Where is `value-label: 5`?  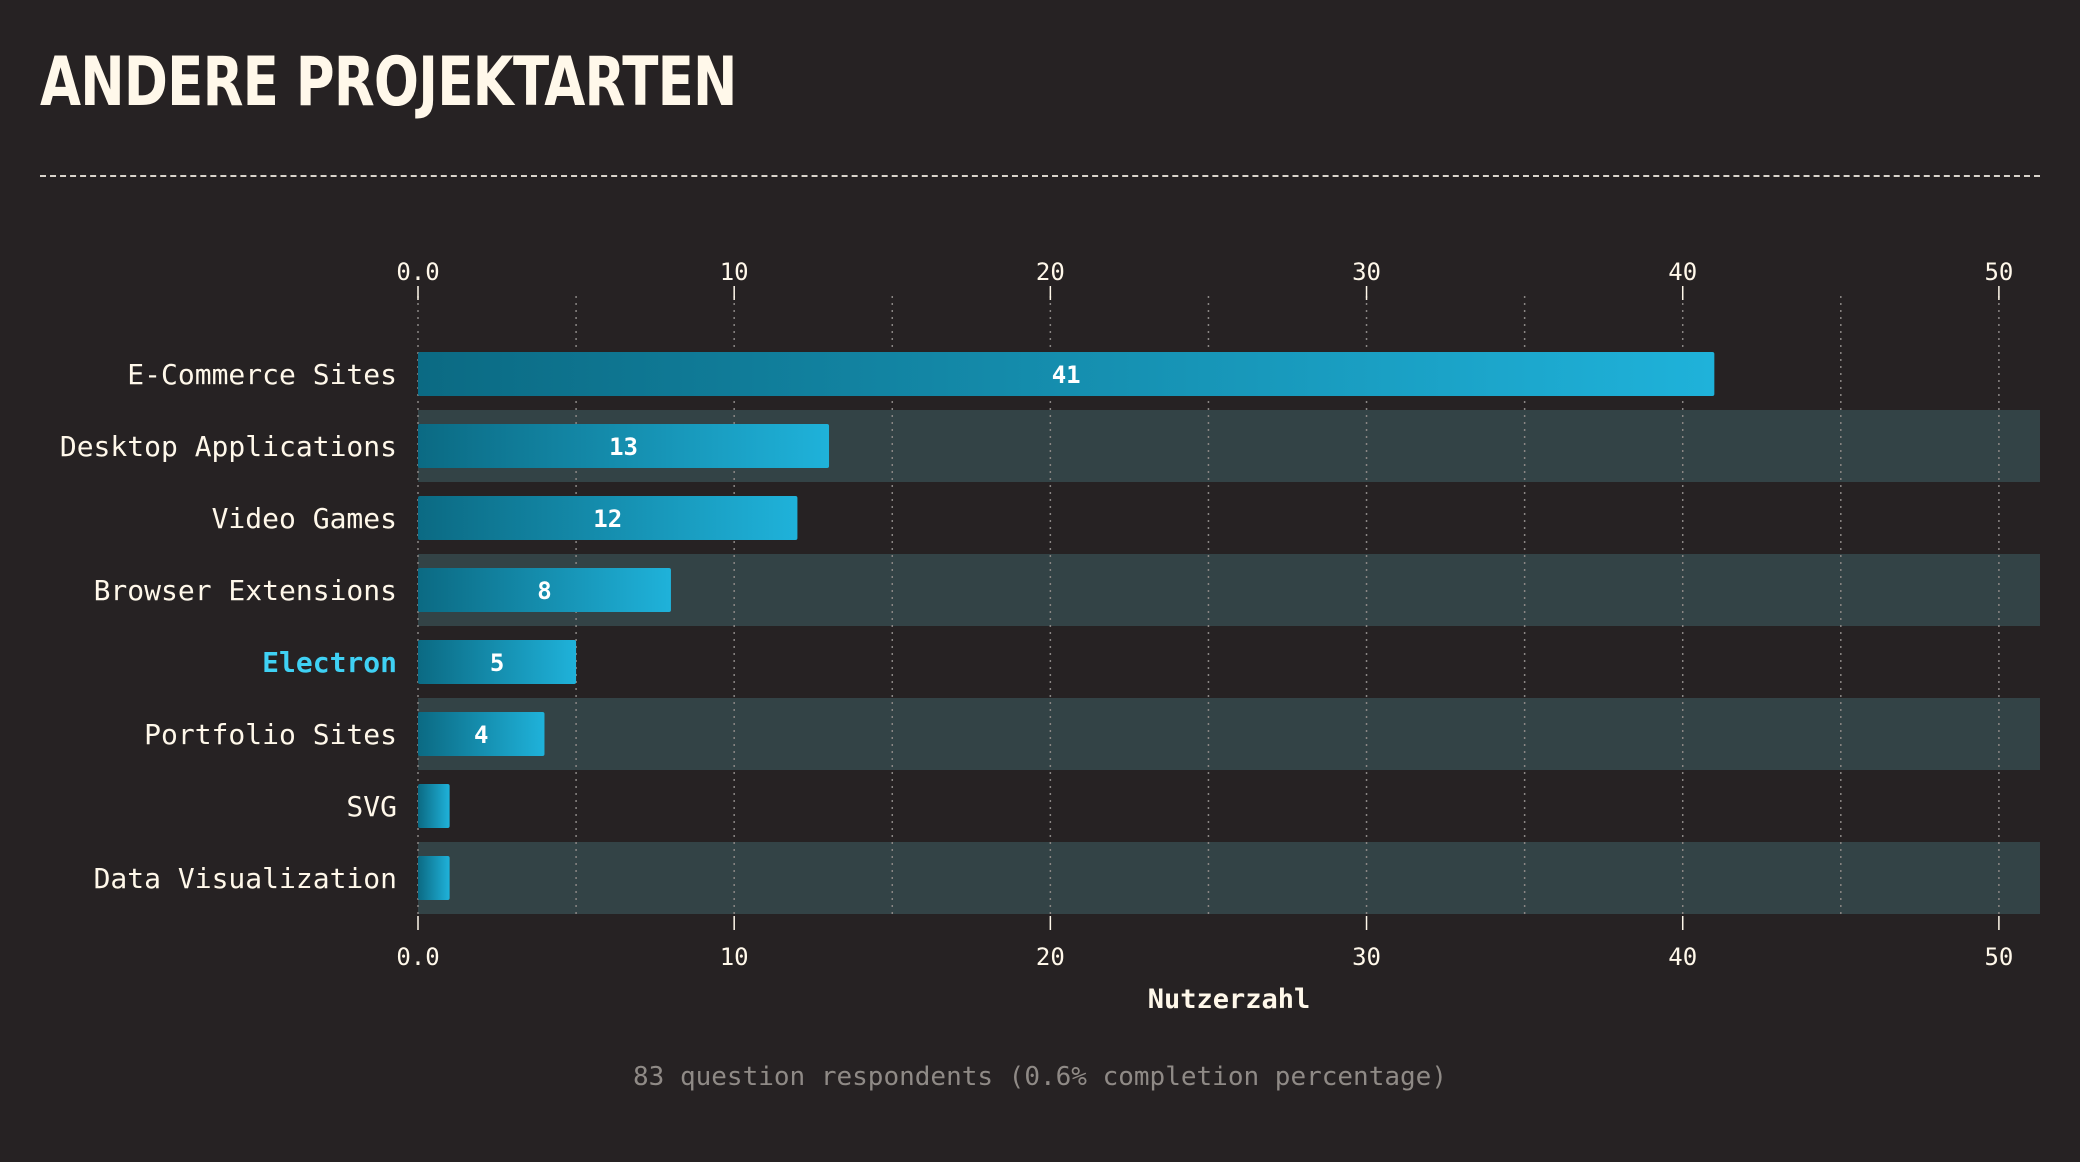
value-label: 5 is located at coordinates (497, 663).